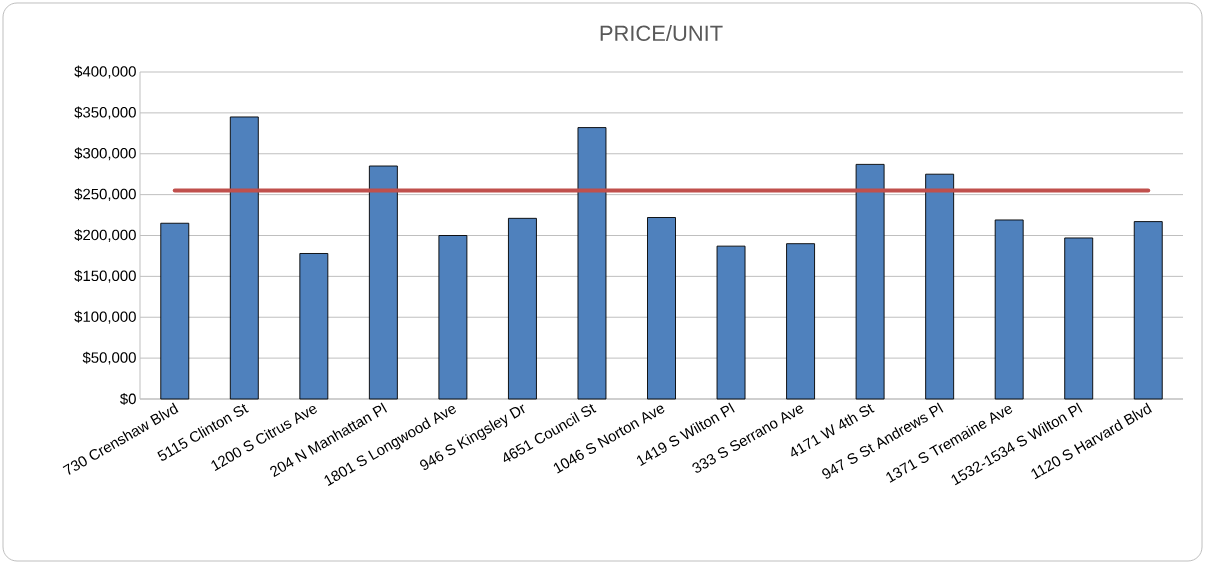 The image size is (1205, 563). Describe the element at coordinates (105, 195) in the screenshot. I see `y-tick-label: $250,000` at that location.